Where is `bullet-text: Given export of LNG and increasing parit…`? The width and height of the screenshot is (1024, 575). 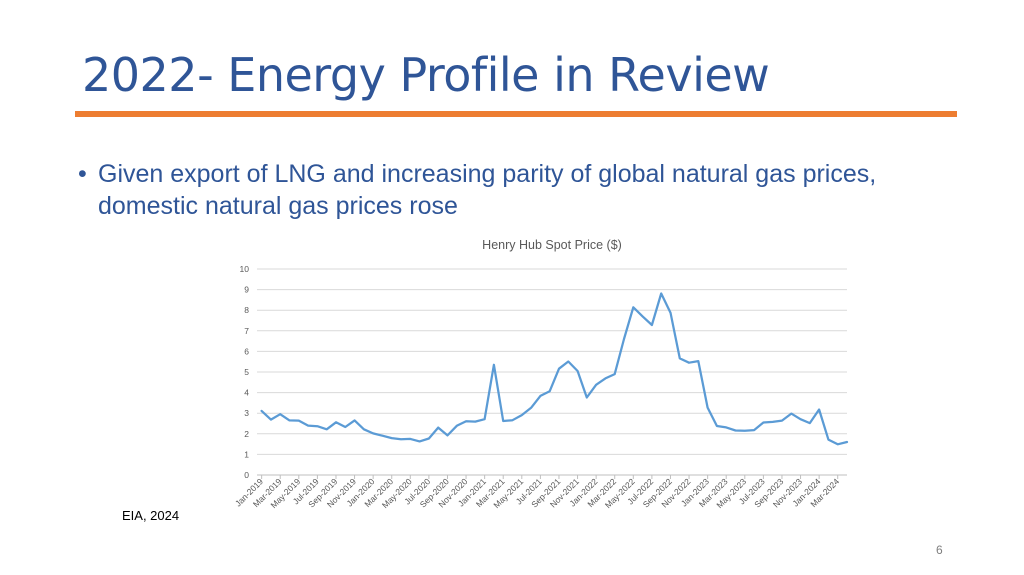 bullet-text: Given export of LNG and increasing parit… is located at coordinates (487, 190).